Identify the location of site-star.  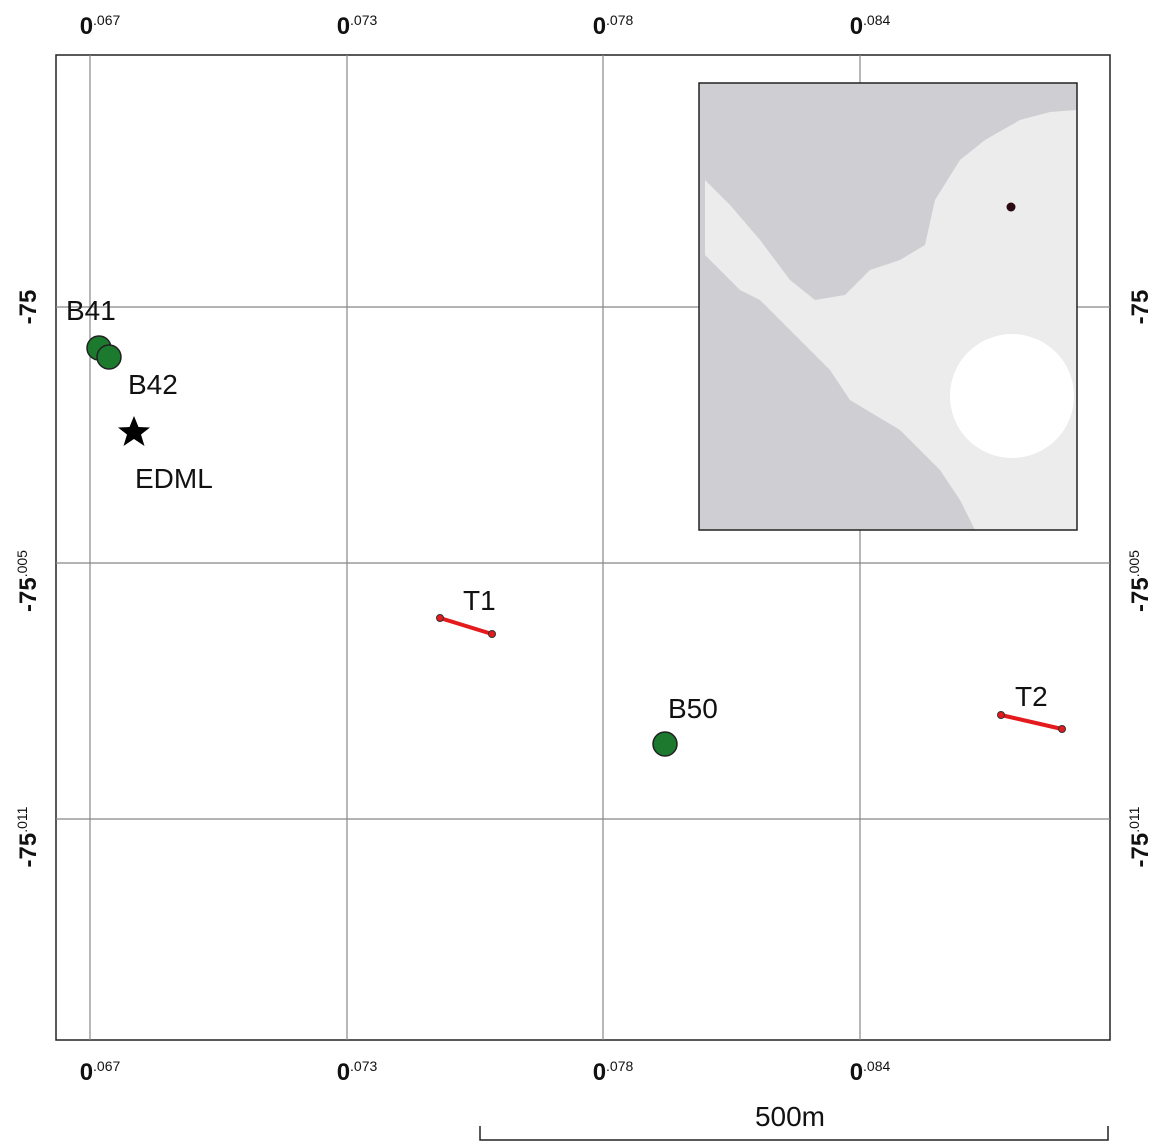
(134, 431).